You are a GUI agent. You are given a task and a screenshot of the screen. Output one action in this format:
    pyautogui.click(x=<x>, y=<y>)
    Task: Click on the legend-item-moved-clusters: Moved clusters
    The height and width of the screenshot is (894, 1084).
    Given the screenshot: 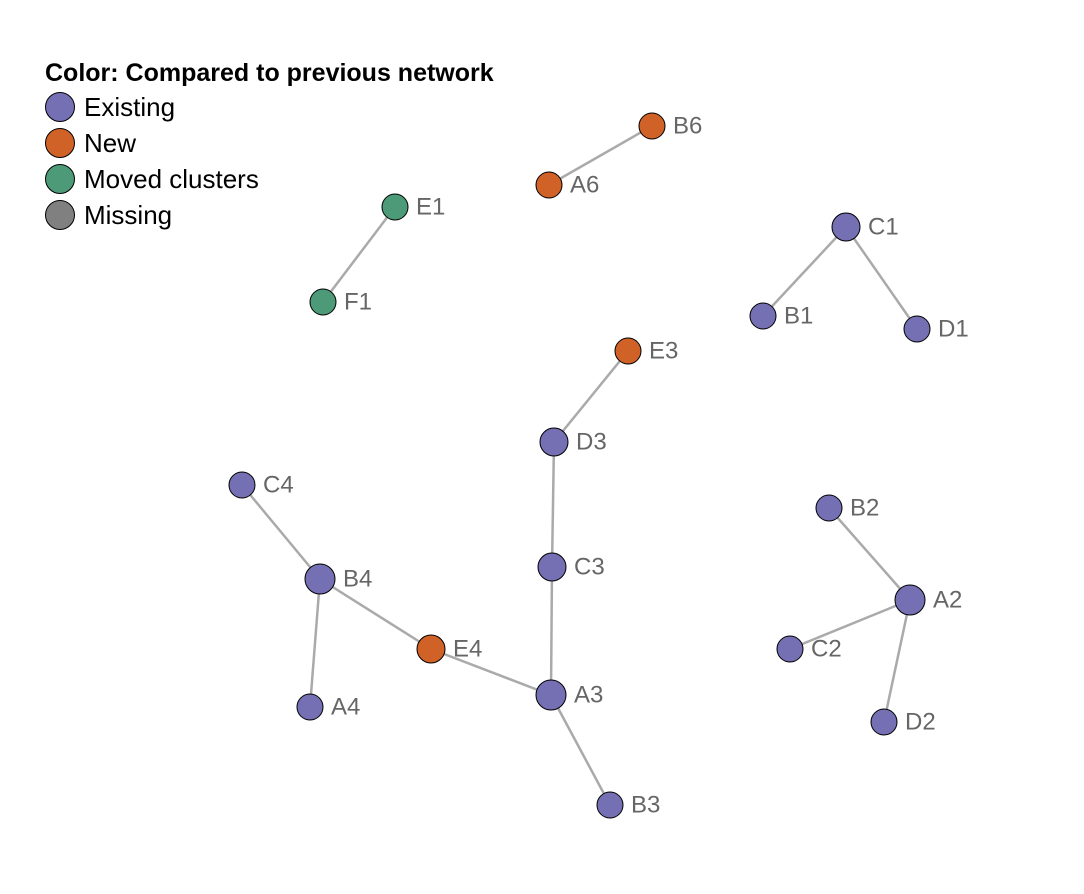 What is the action you would take?
    pyautogui.click(x=269, y=179)
    